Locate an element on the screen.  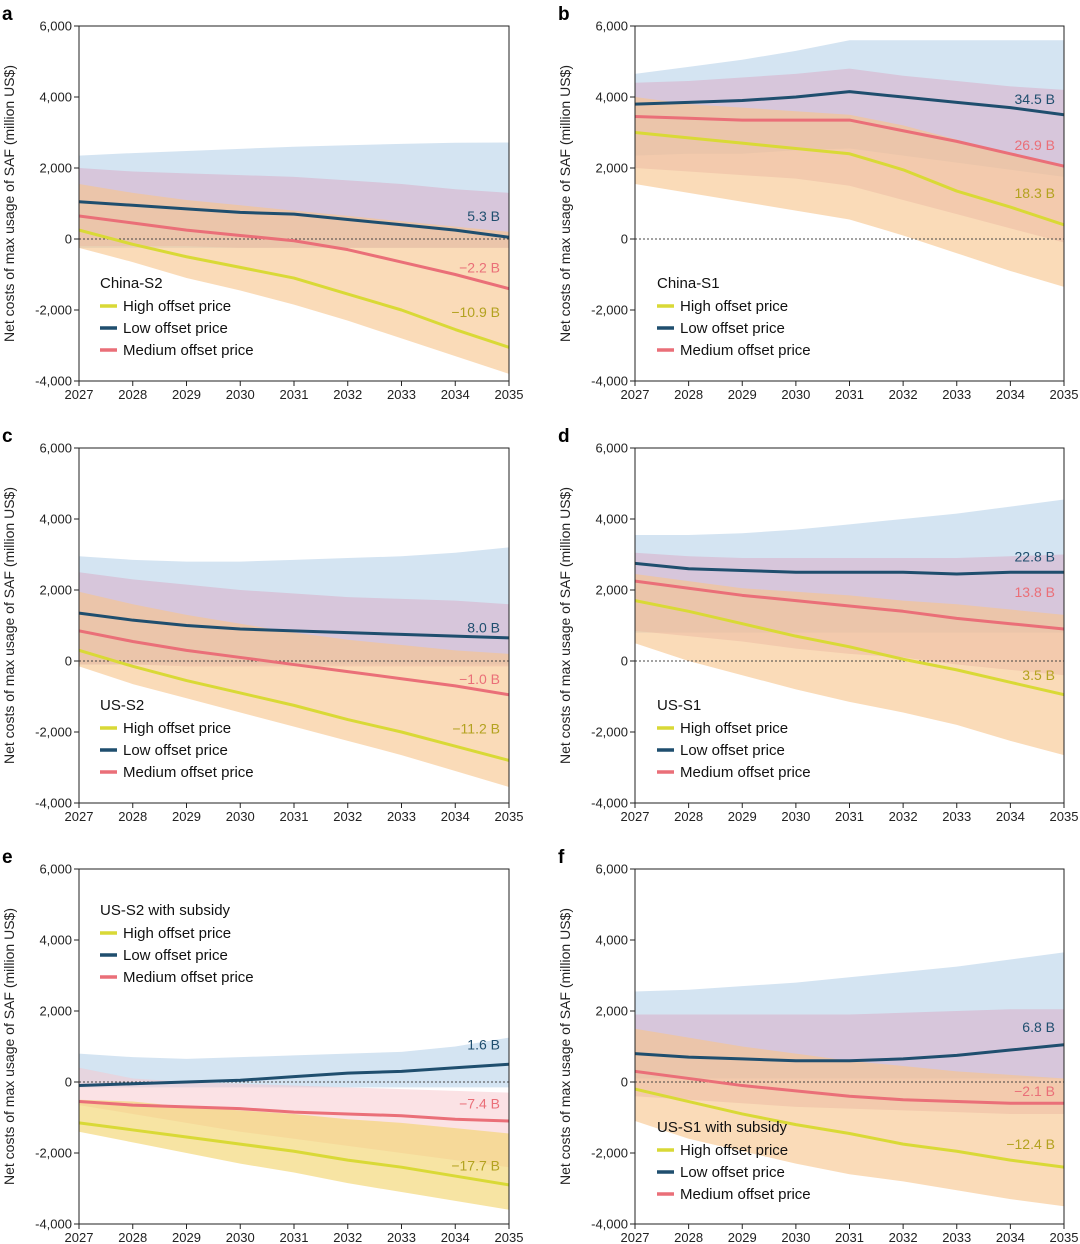
total-label-high: −10.9 B is located at coordinates (475, 312).